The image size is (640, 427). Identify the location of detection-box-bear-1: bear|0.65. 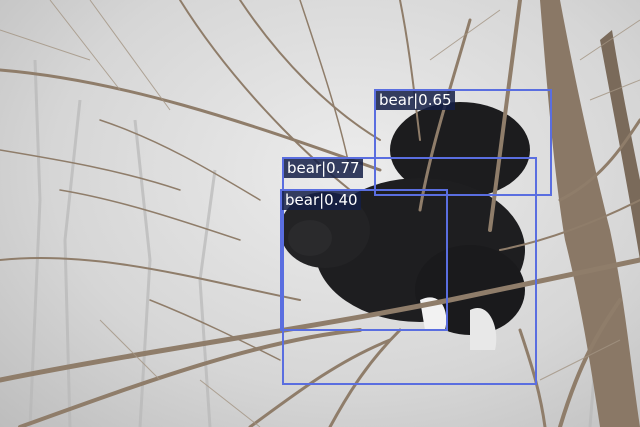
(463, 142).